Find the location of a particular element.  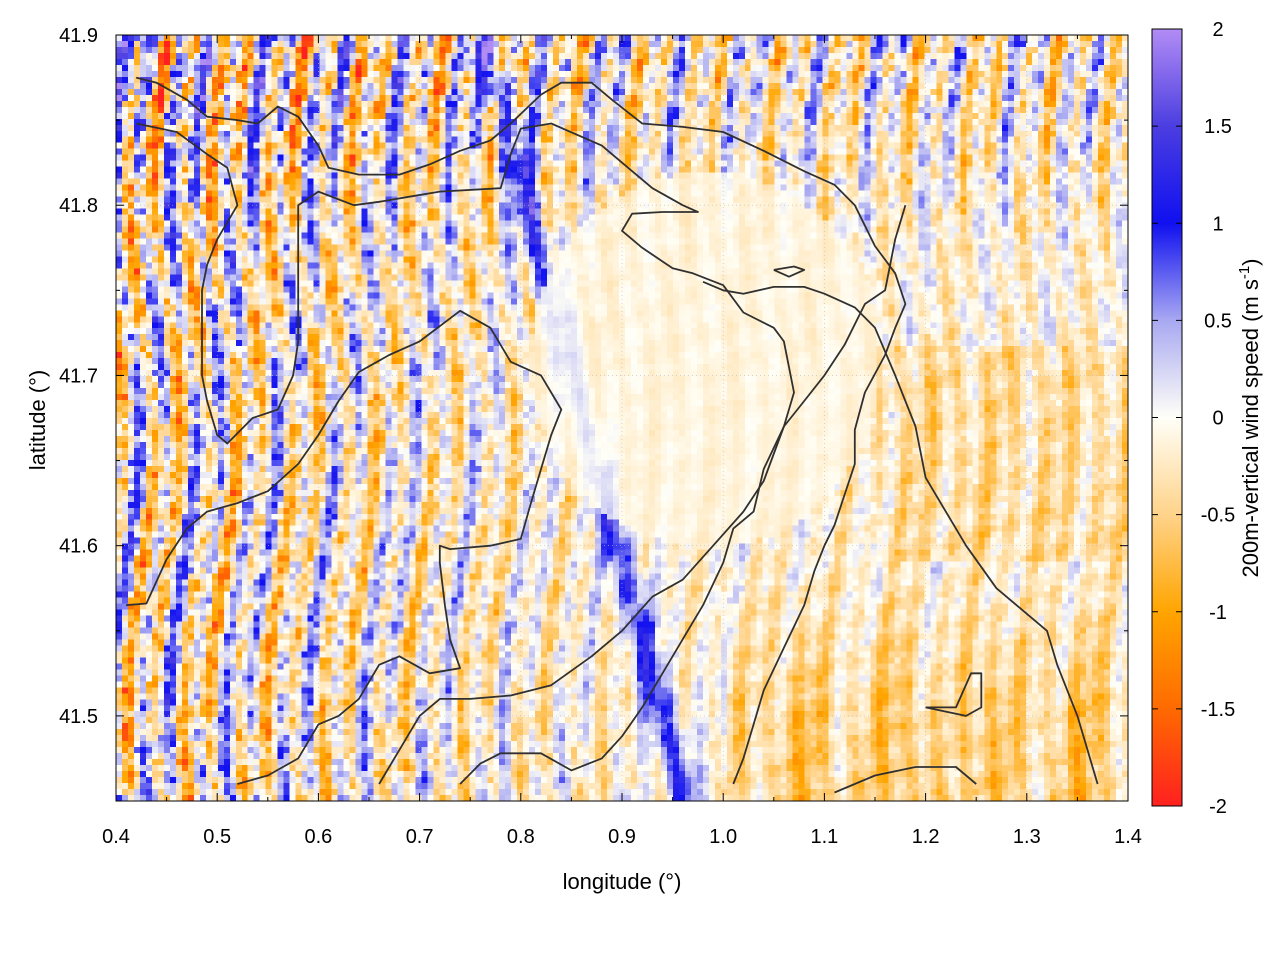

y-tick-label: 41.6 is located at coordinates (78, 547).